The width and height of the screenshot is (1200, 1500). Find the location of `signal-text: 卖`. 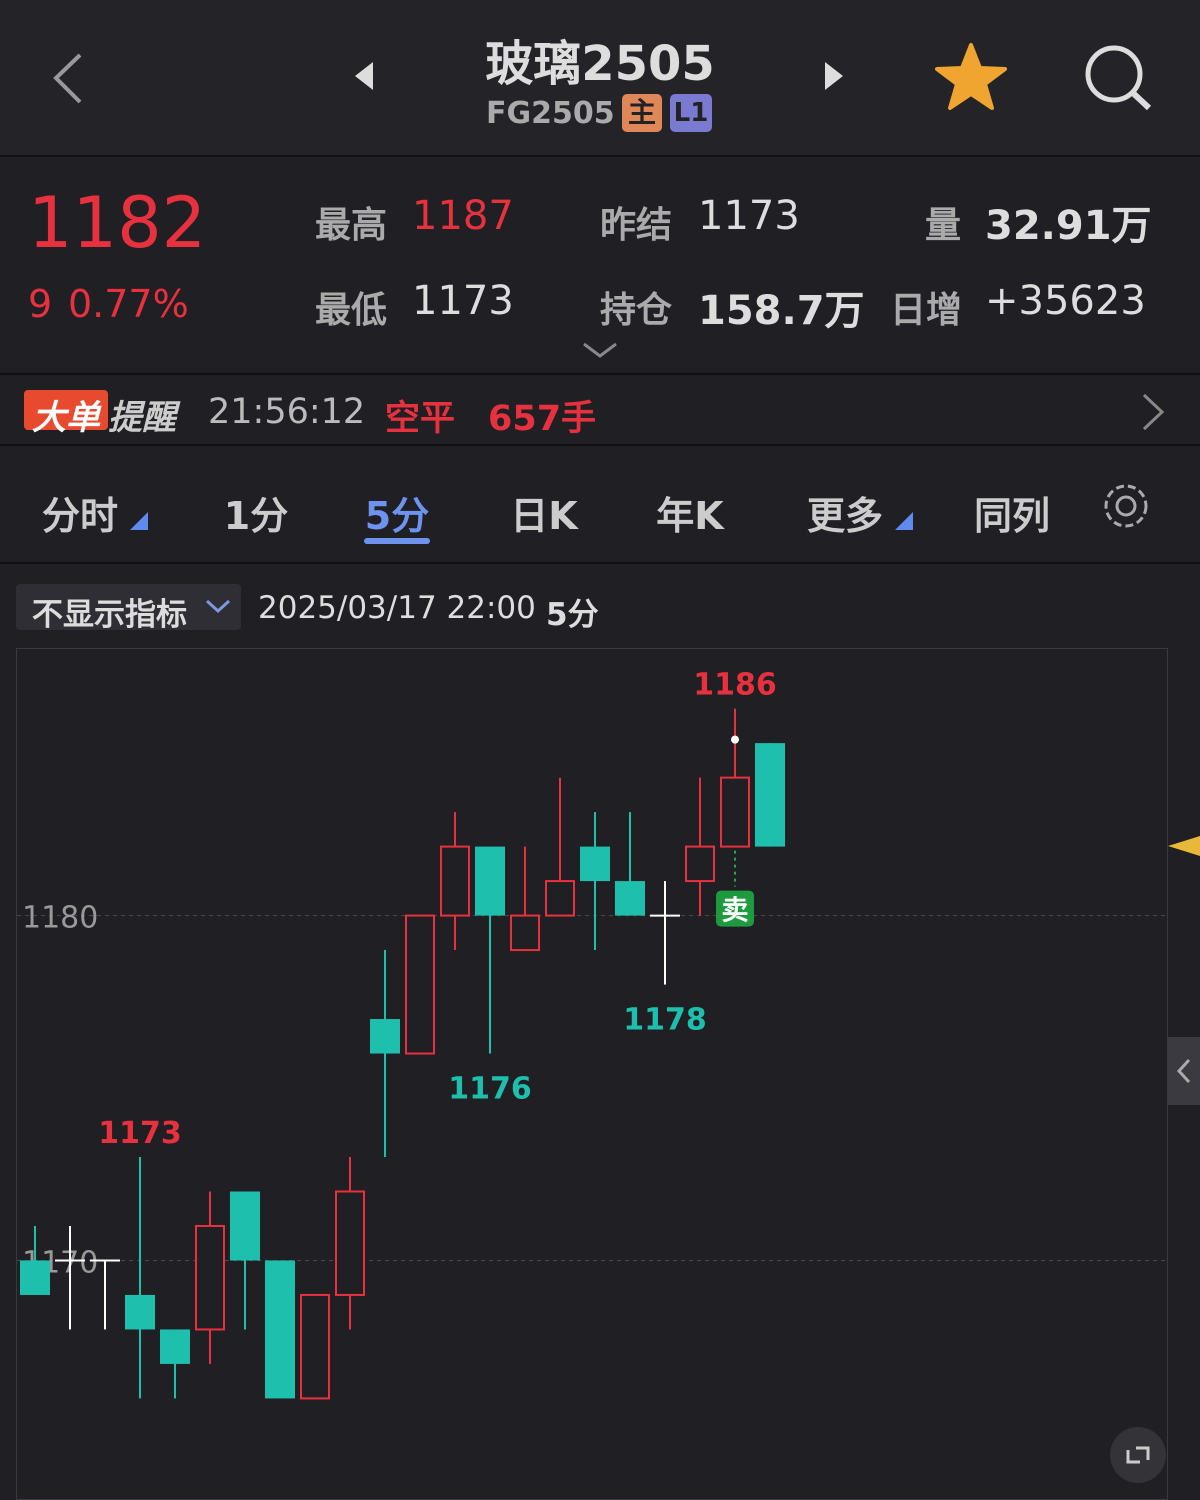

signal-text: 卖 is located at coordinates (735, 911).